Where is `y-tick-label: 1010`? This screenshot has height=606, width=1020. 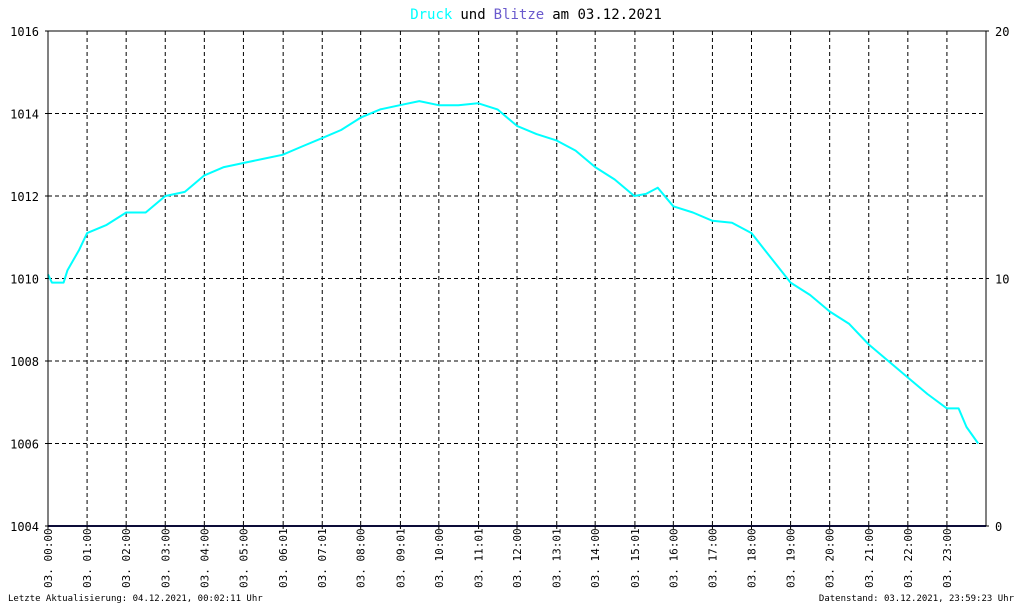 y-tick-label: 1010 is located at coordinates (24, 280).